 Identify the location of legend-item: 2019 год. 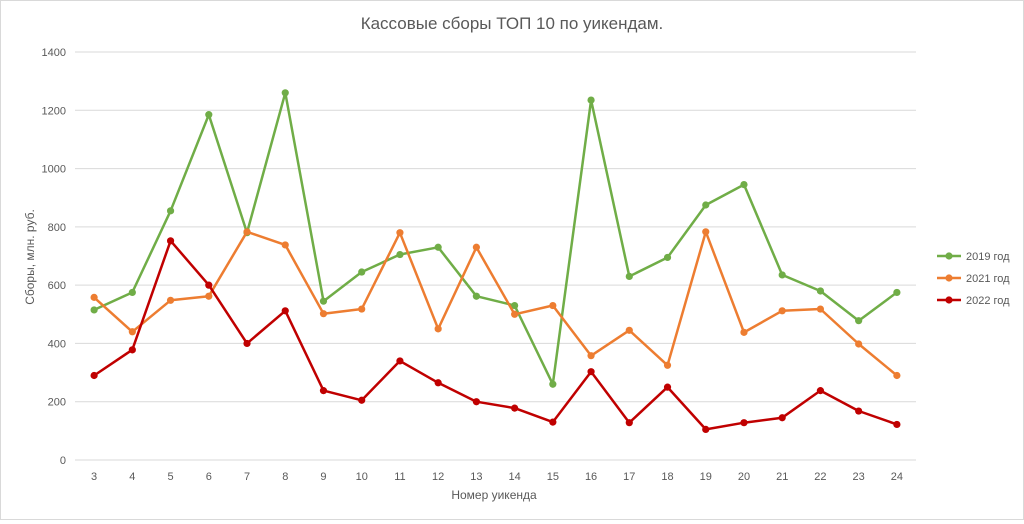
(973, 257).